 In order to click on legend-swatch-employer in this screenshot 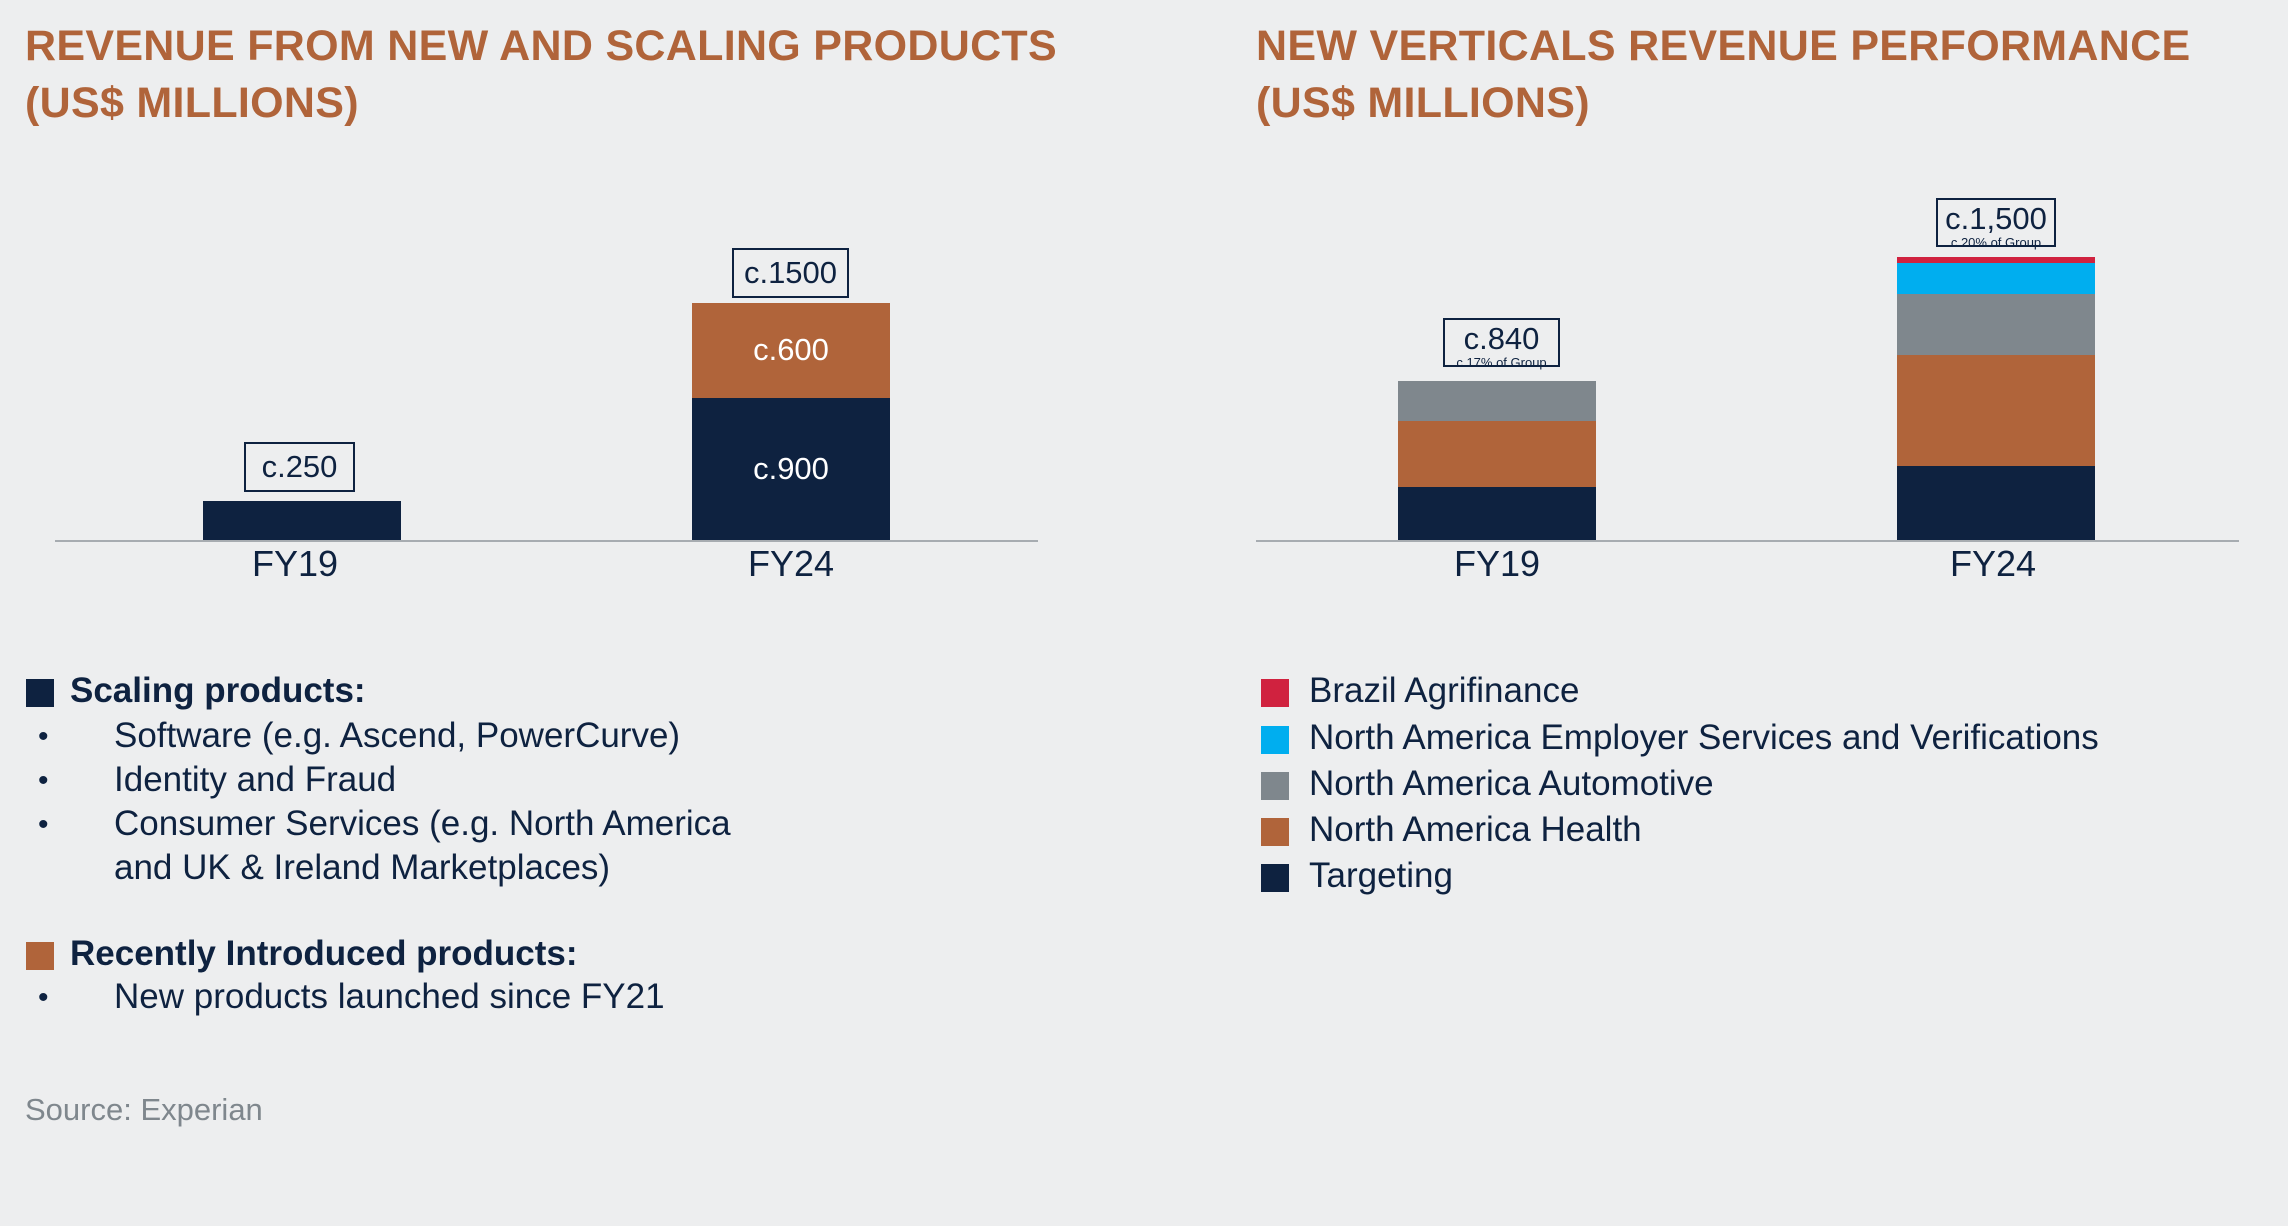, I will do `click(1275, 740)`.